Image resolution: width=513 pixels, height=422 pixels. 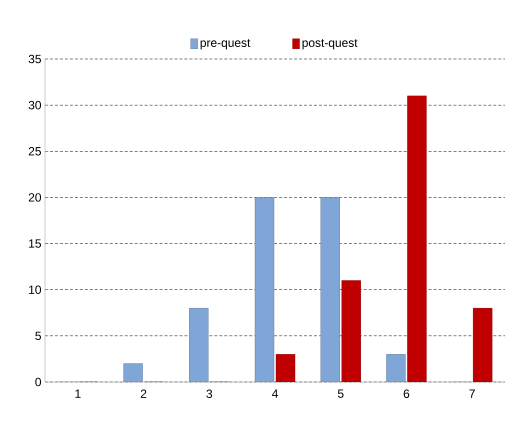 I want to click on y-tick-label: 0, so click(x=38, y=382).